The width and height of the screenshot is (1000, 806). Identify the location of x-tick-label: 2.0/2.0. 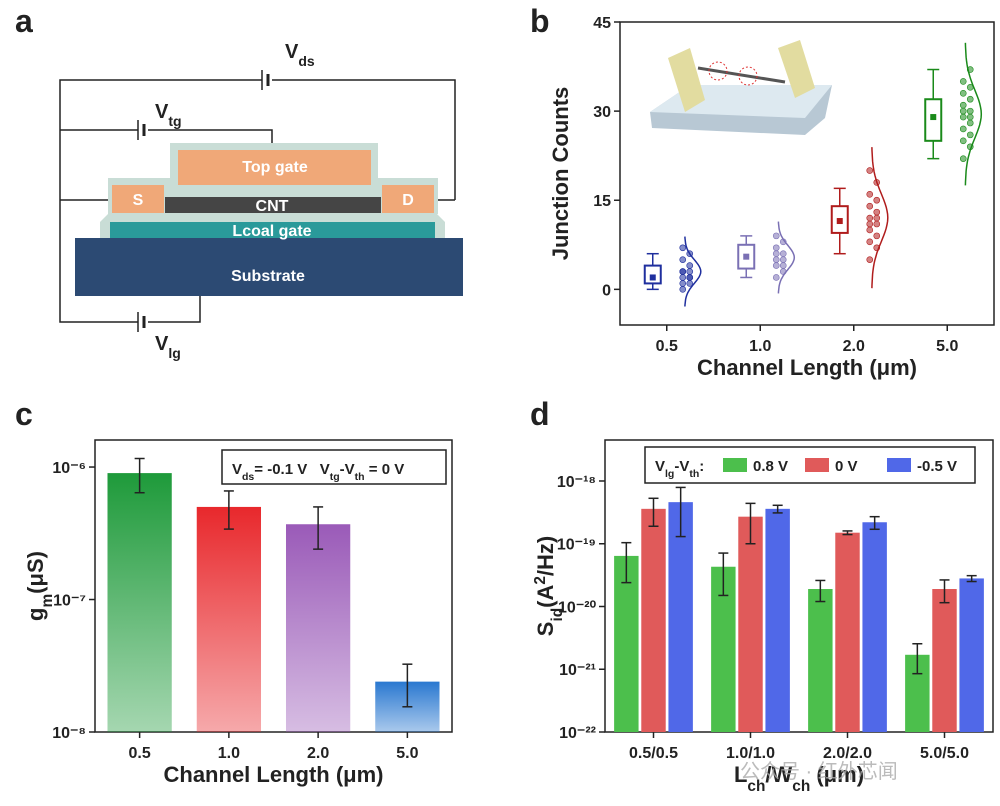
(847, 753).